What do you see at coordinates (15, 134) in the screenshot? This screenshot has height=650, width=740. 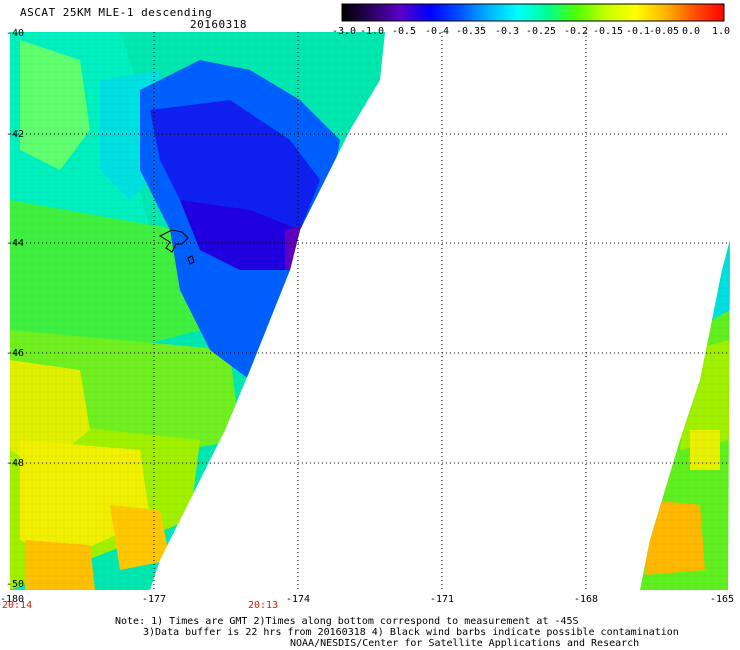 I see `lat-label: -42` at bounding box center [15, 134].